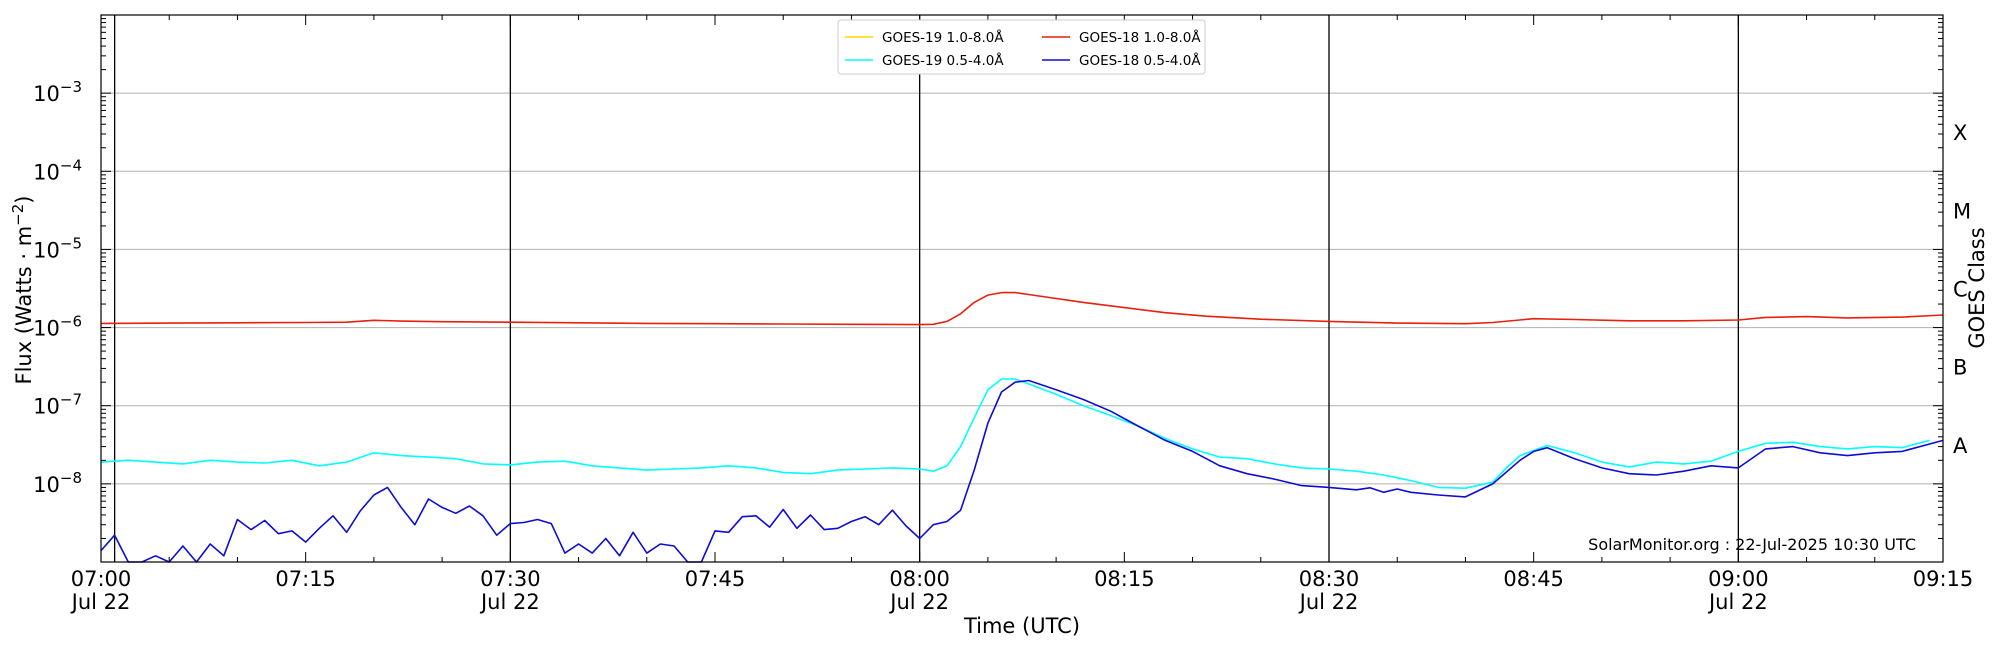 This screenshot has width=2000, height=650. Describe the element at coordinates (1960, 133) in the screenshot. I see `goes-class-label: X` at that location.